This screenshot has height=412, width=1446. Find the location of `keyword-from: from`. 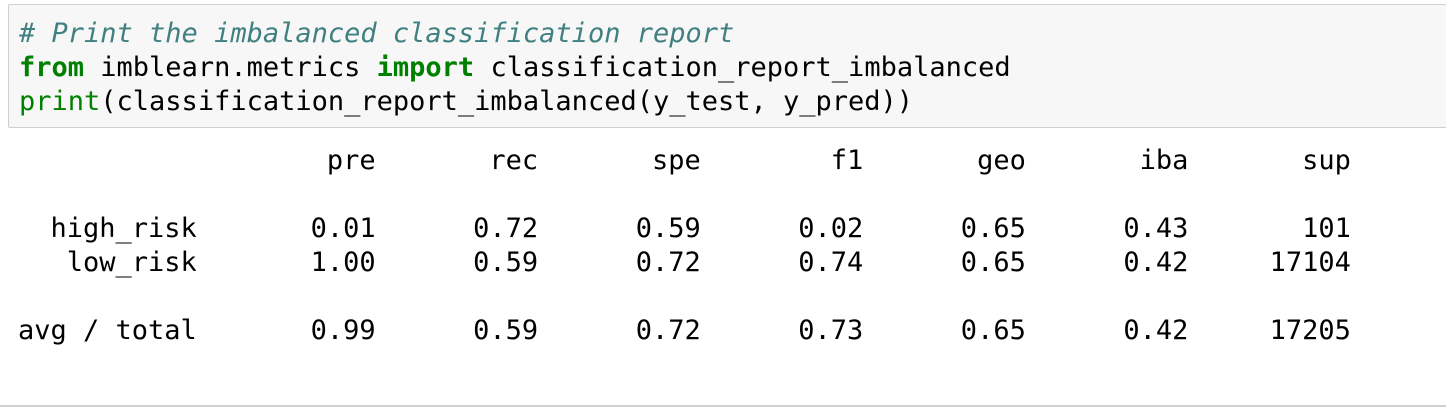

keyword-from: from is located at coordinates (52, 67).